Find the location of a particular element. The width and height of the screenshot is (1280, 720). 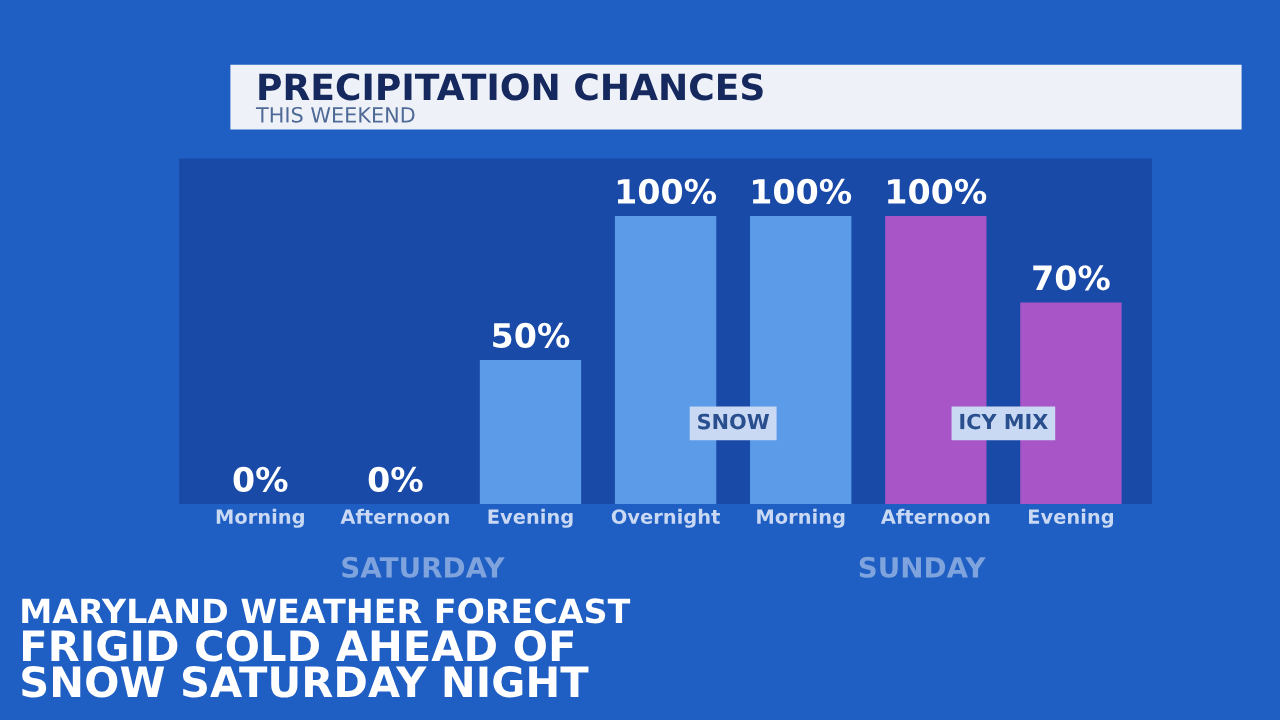

text: SUNDAY is located at coordinates (922, 567).